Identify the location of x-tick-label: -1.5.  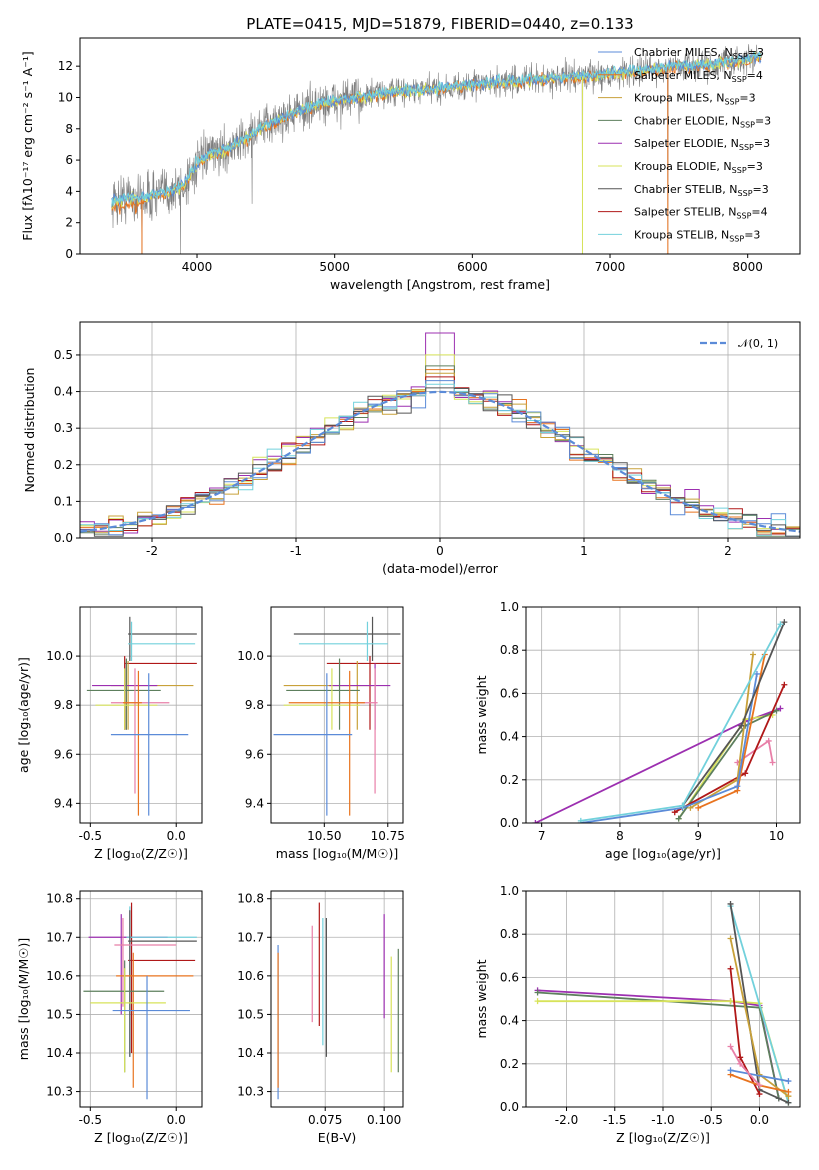
(614, 1120).